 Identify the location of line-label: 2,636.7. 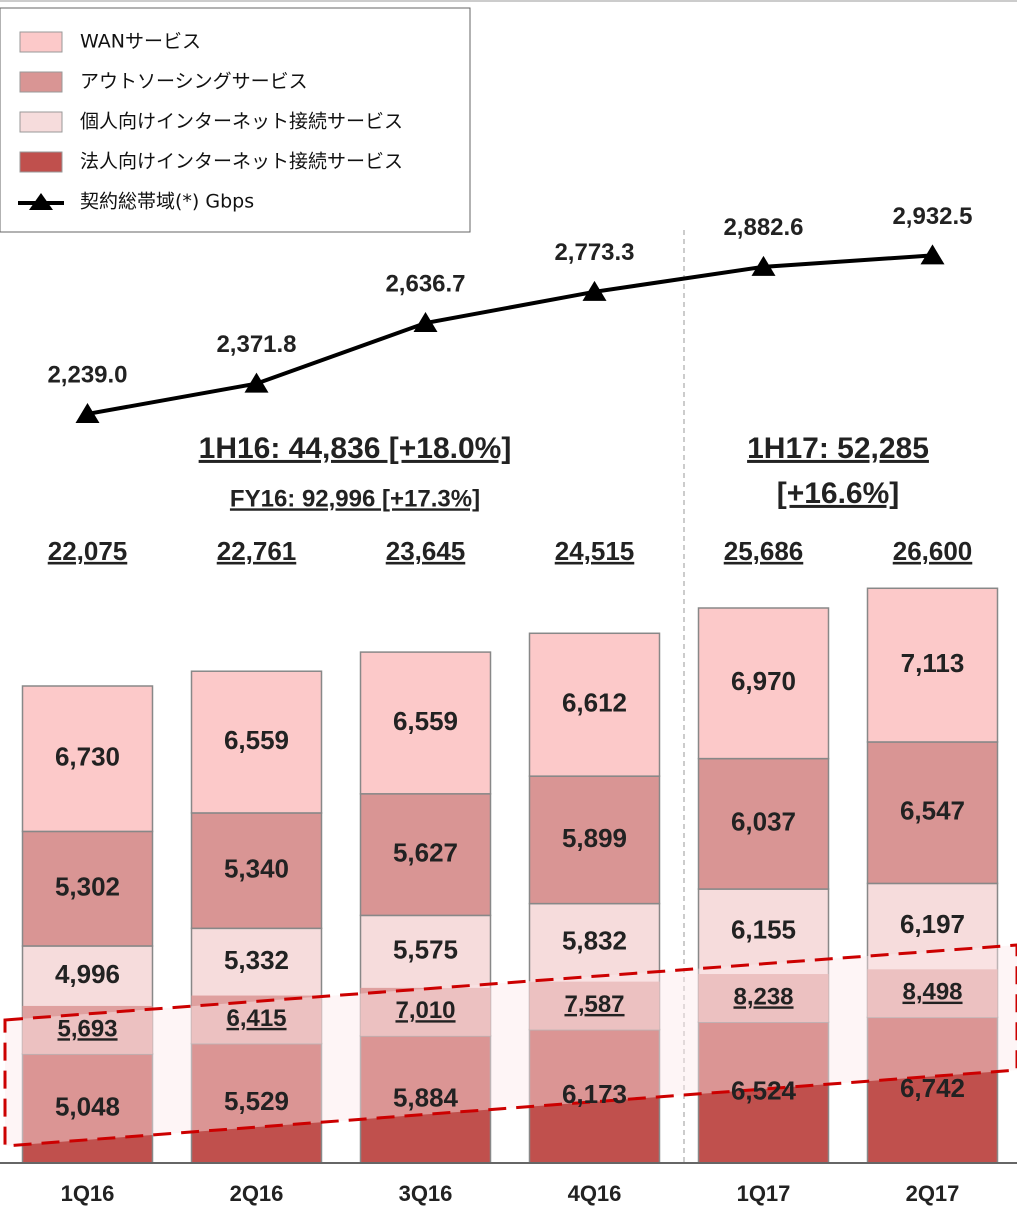
(425, 283).